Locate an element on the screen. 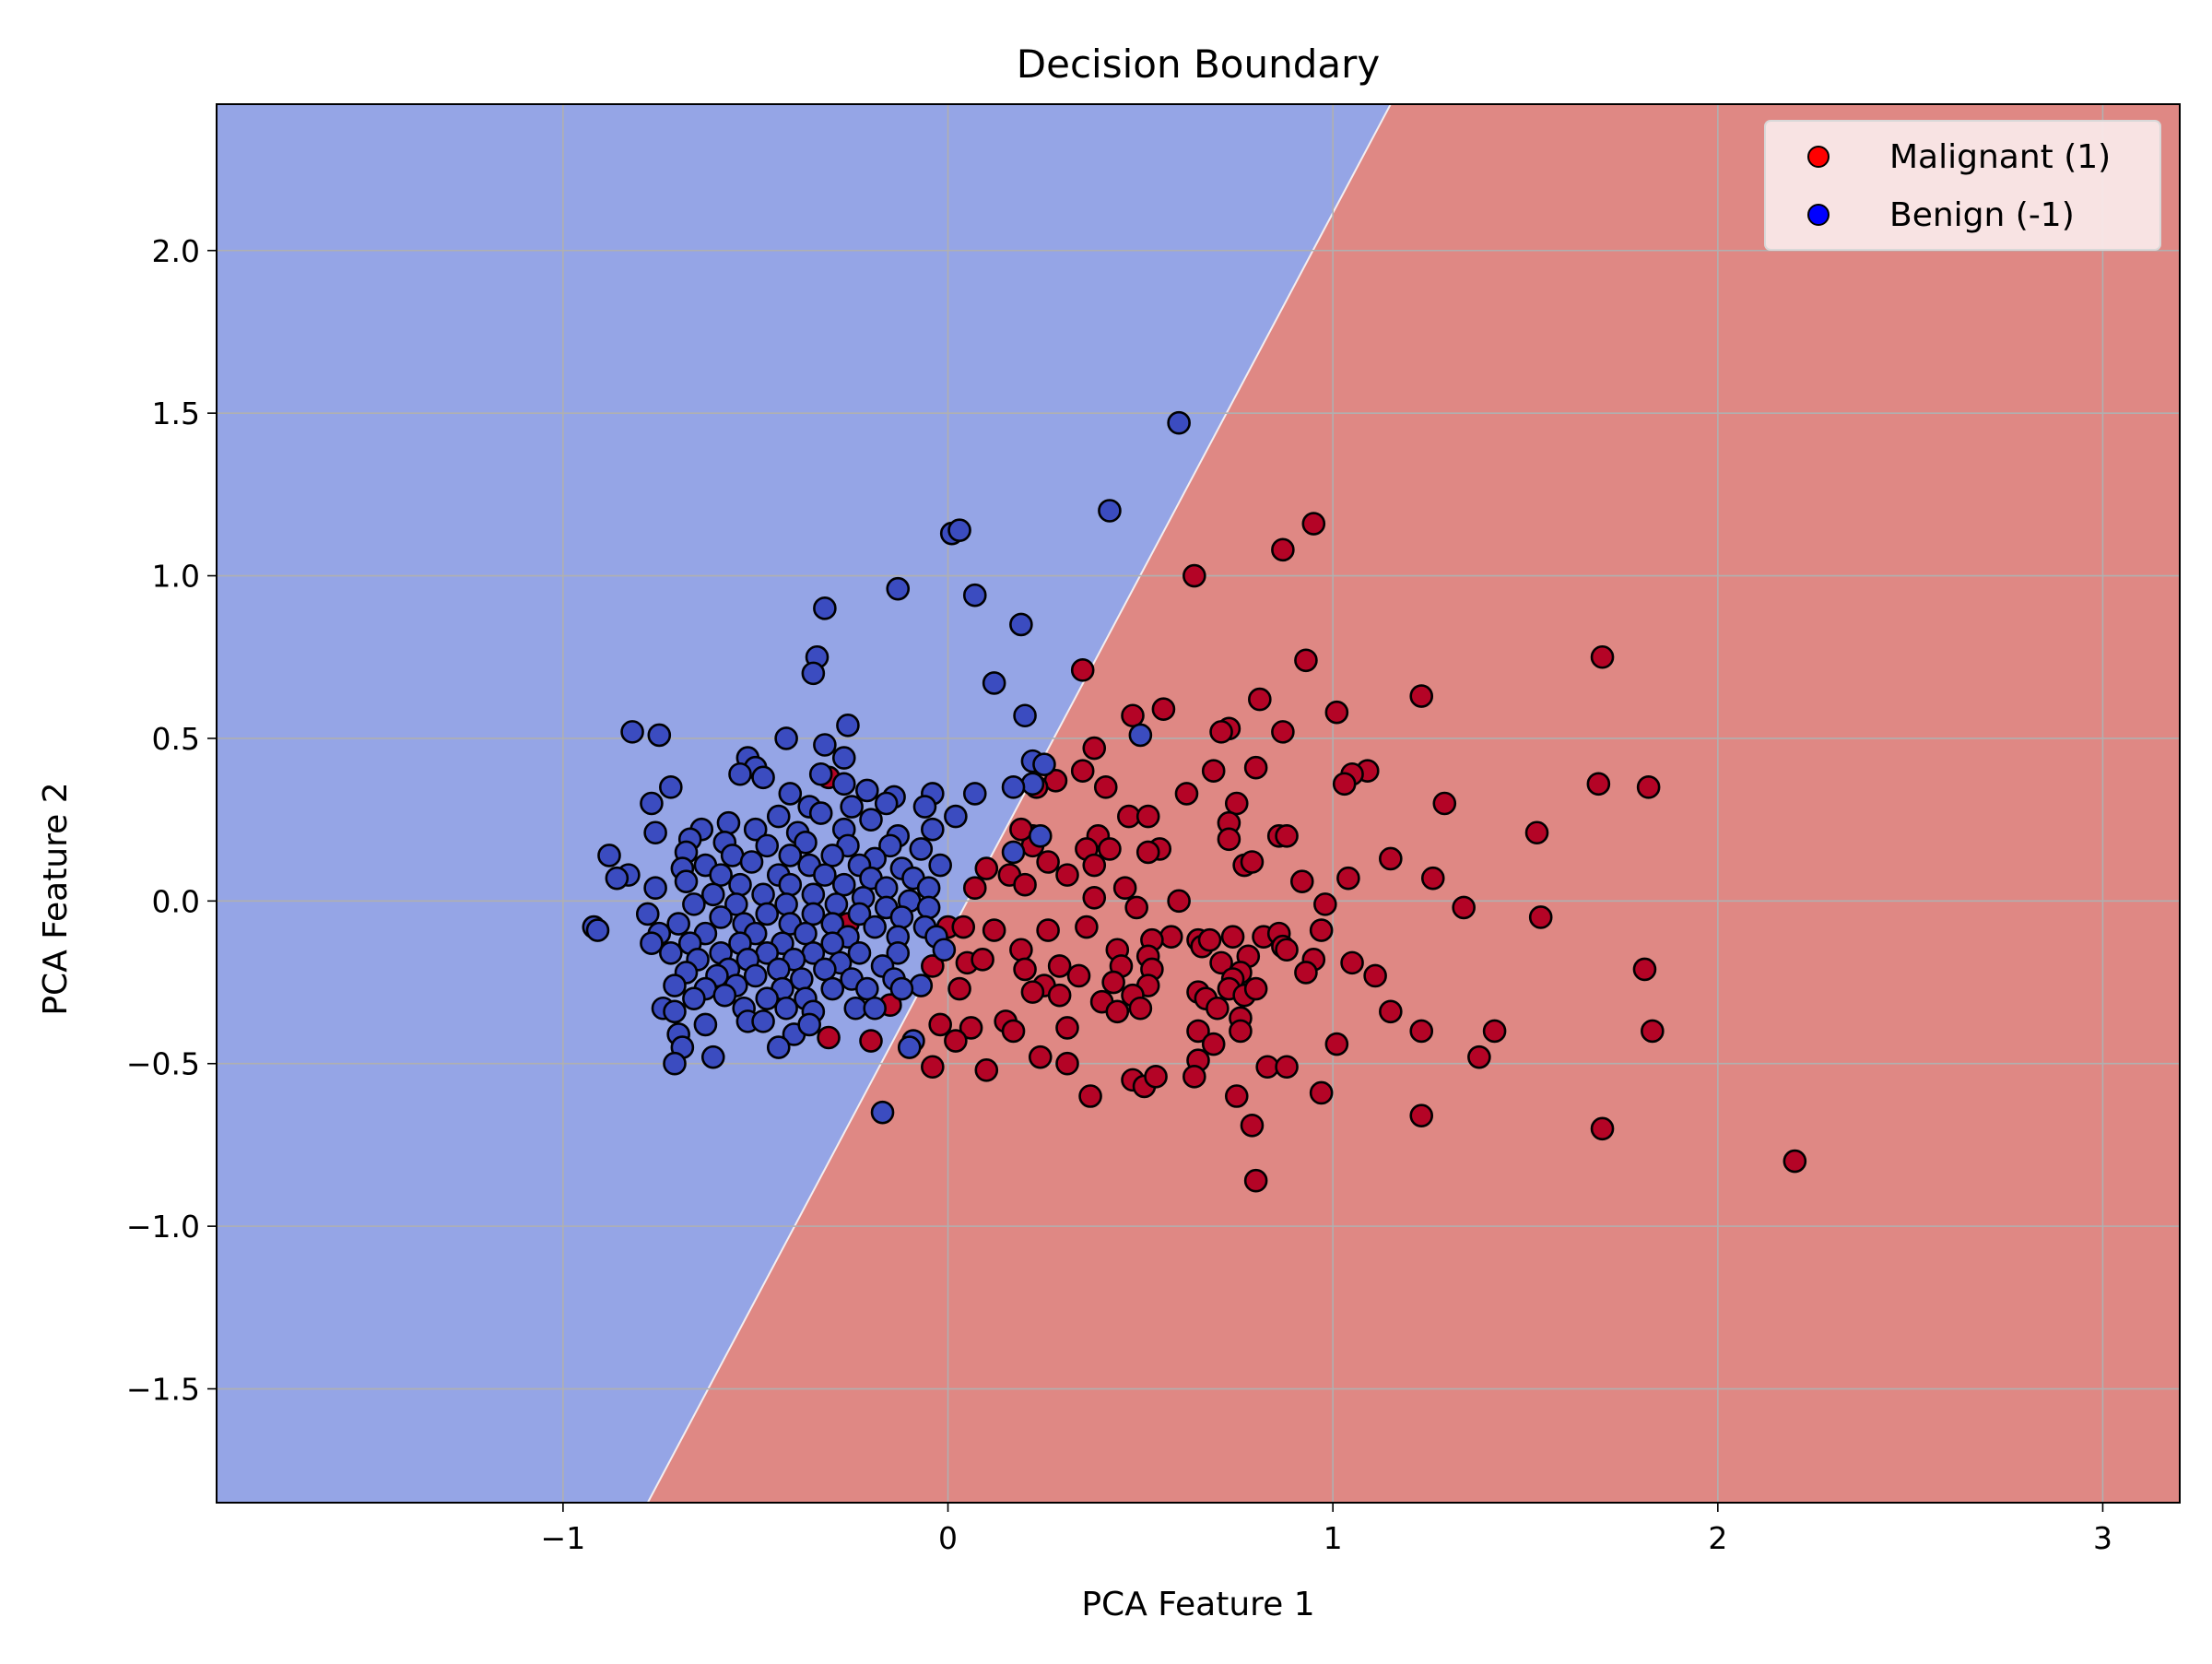  x-tick-label: 0 is located at coordinates (948, 1538).